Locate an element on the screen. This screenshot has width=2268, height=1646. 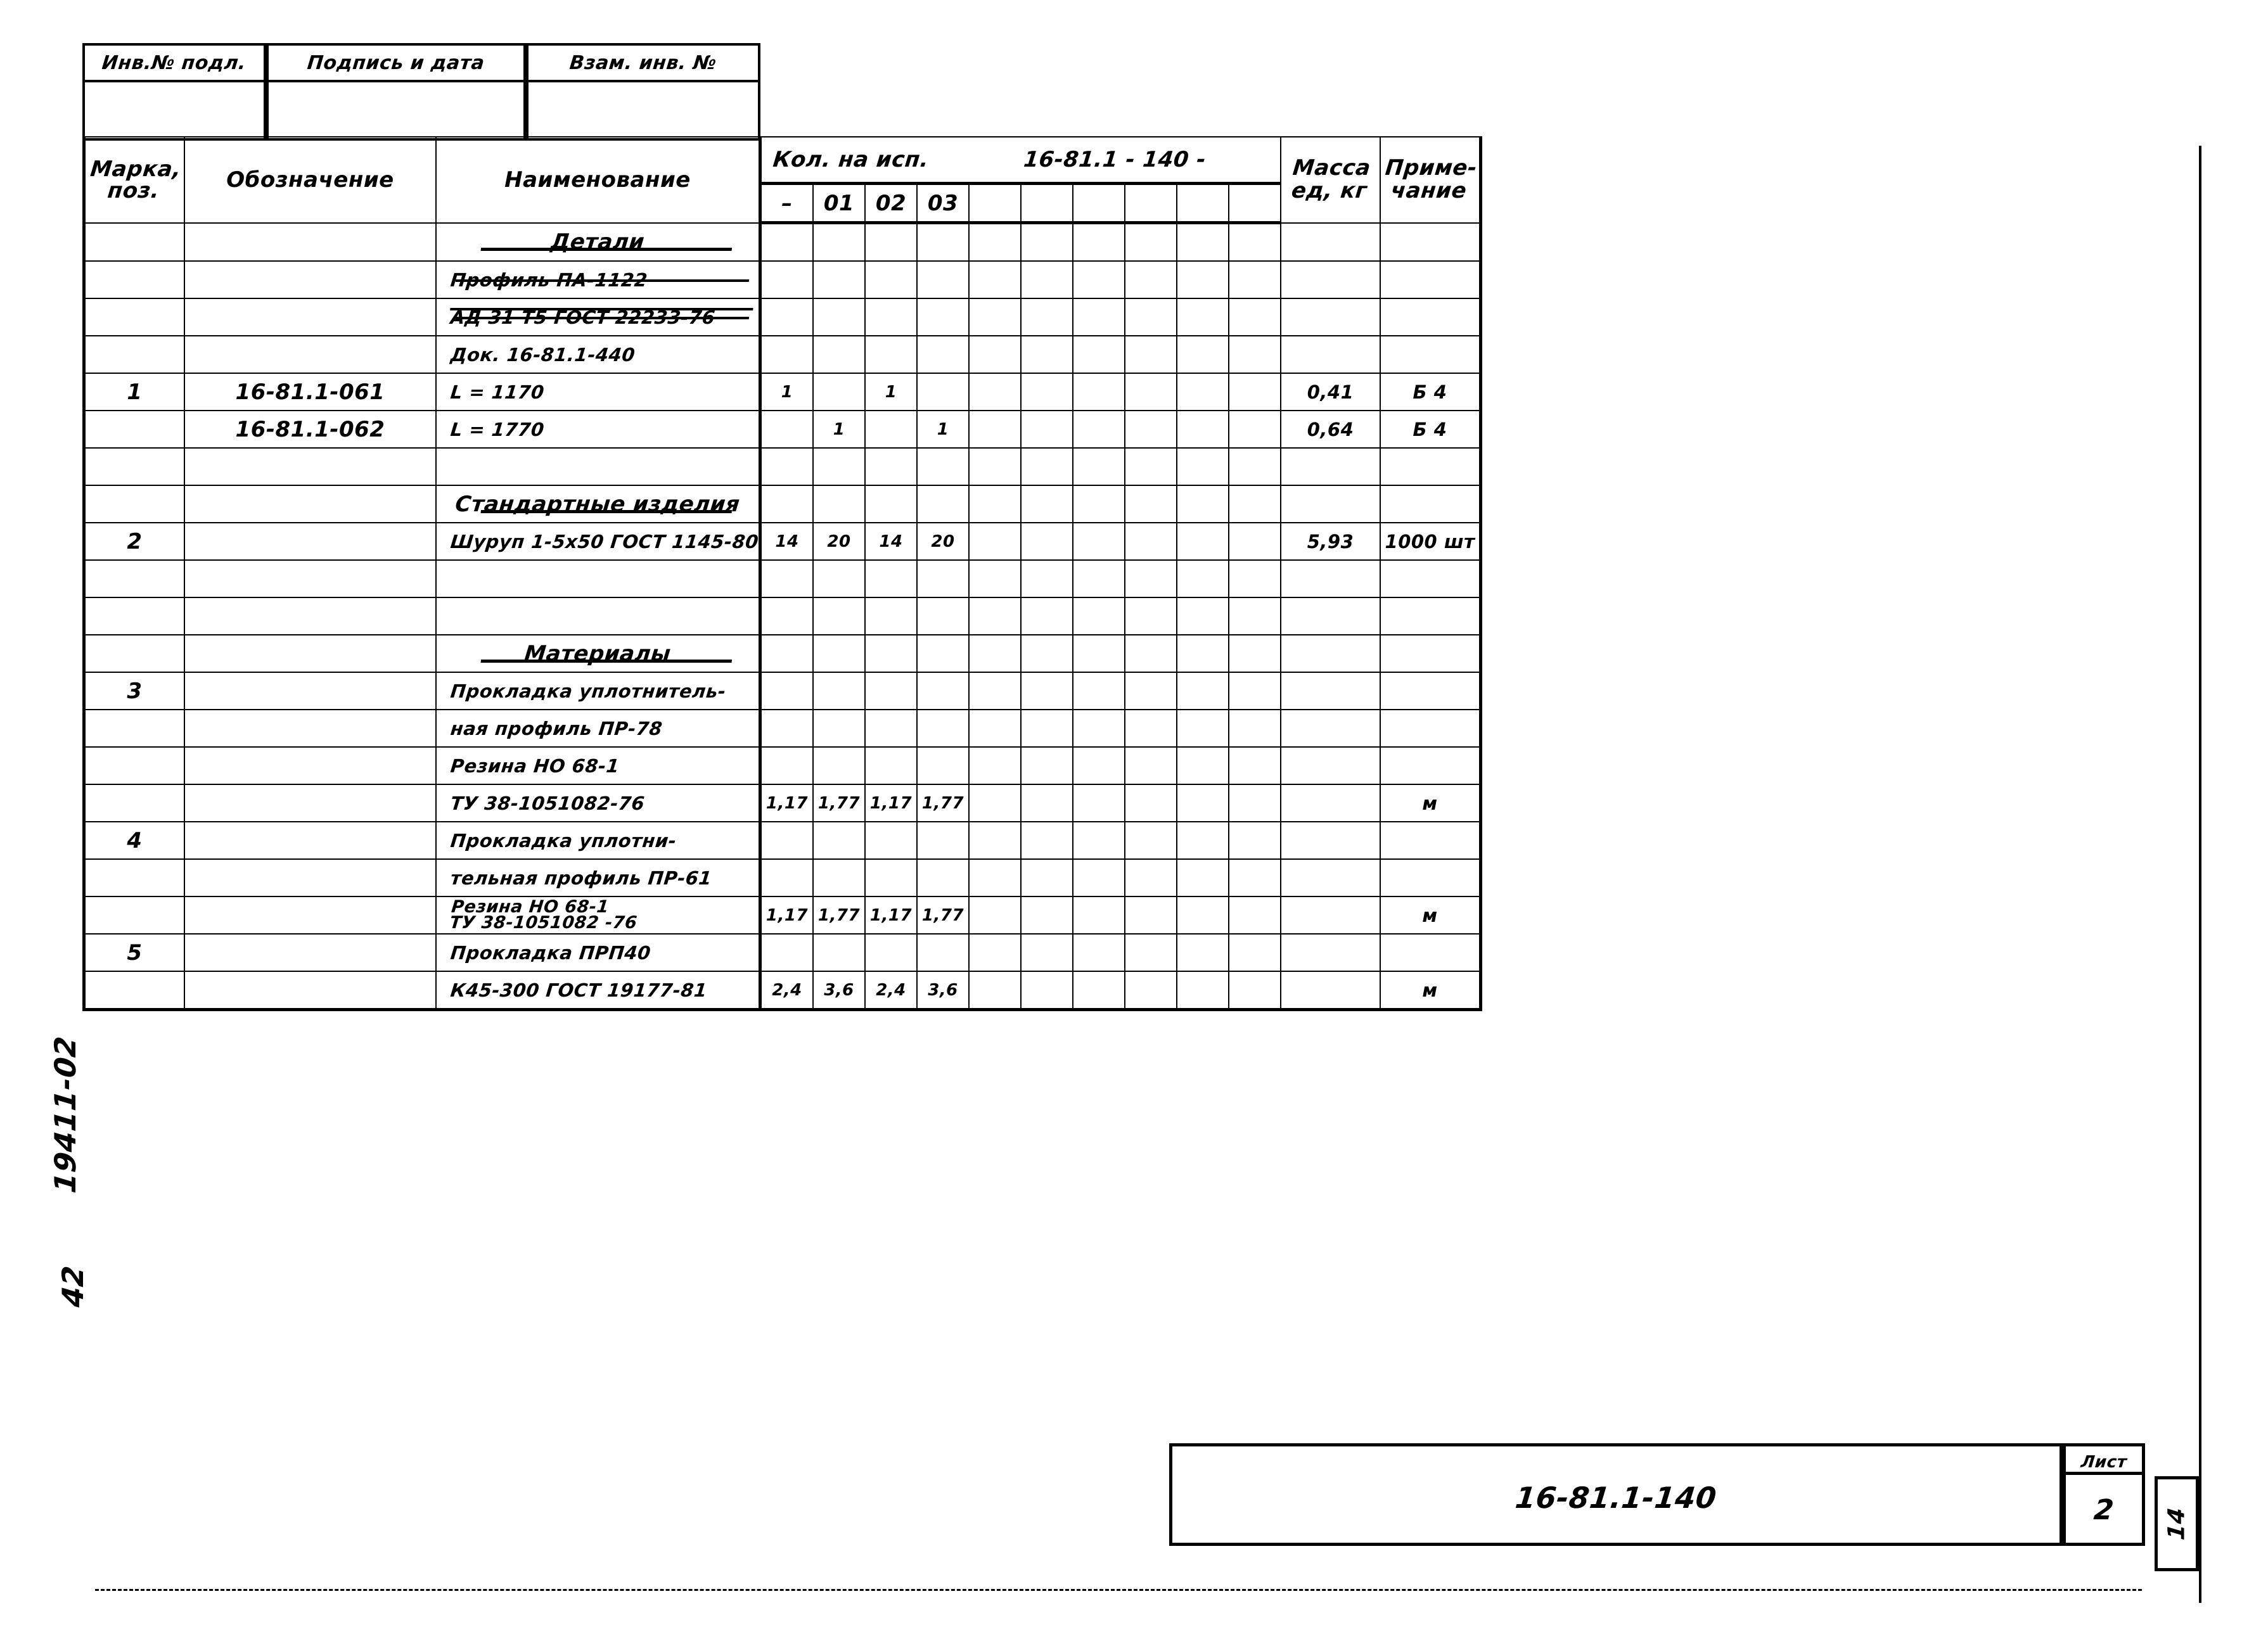
table-row: 1 16-81.1-061 L = 1170 1 1 0,41 Б 4 is located at coordinates (782, 392).